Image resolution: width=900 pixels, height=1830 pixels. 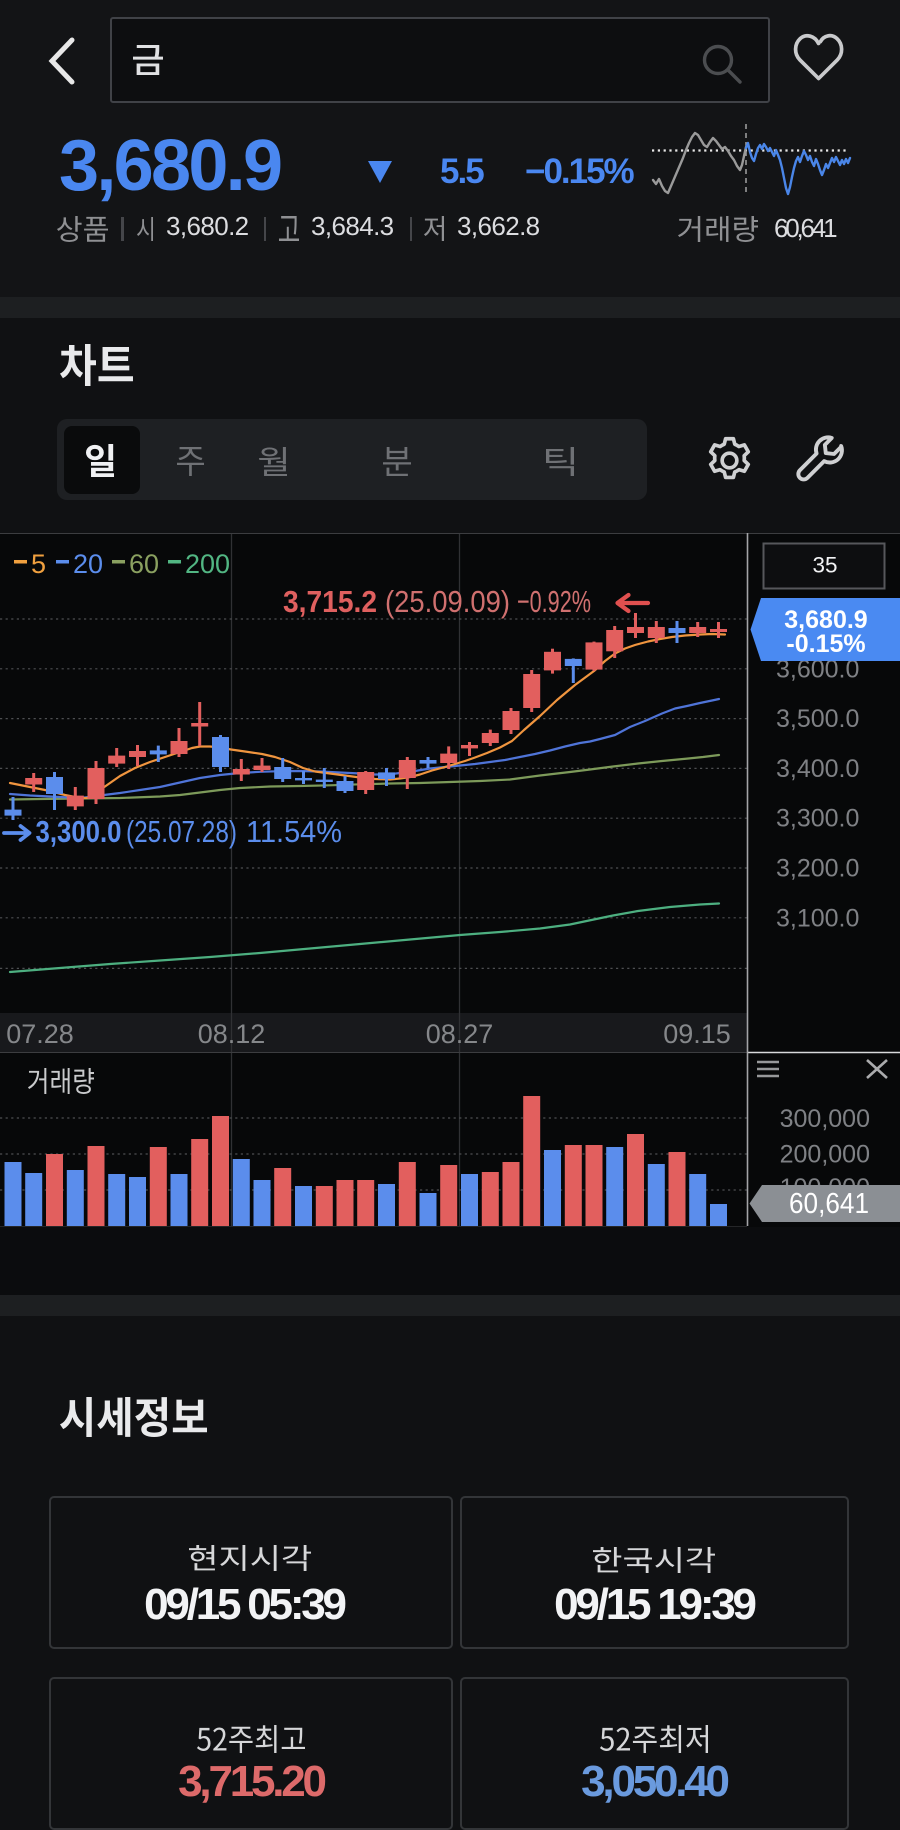 I want to click on svg-text: 08.12, so click(x=232, y=1034).